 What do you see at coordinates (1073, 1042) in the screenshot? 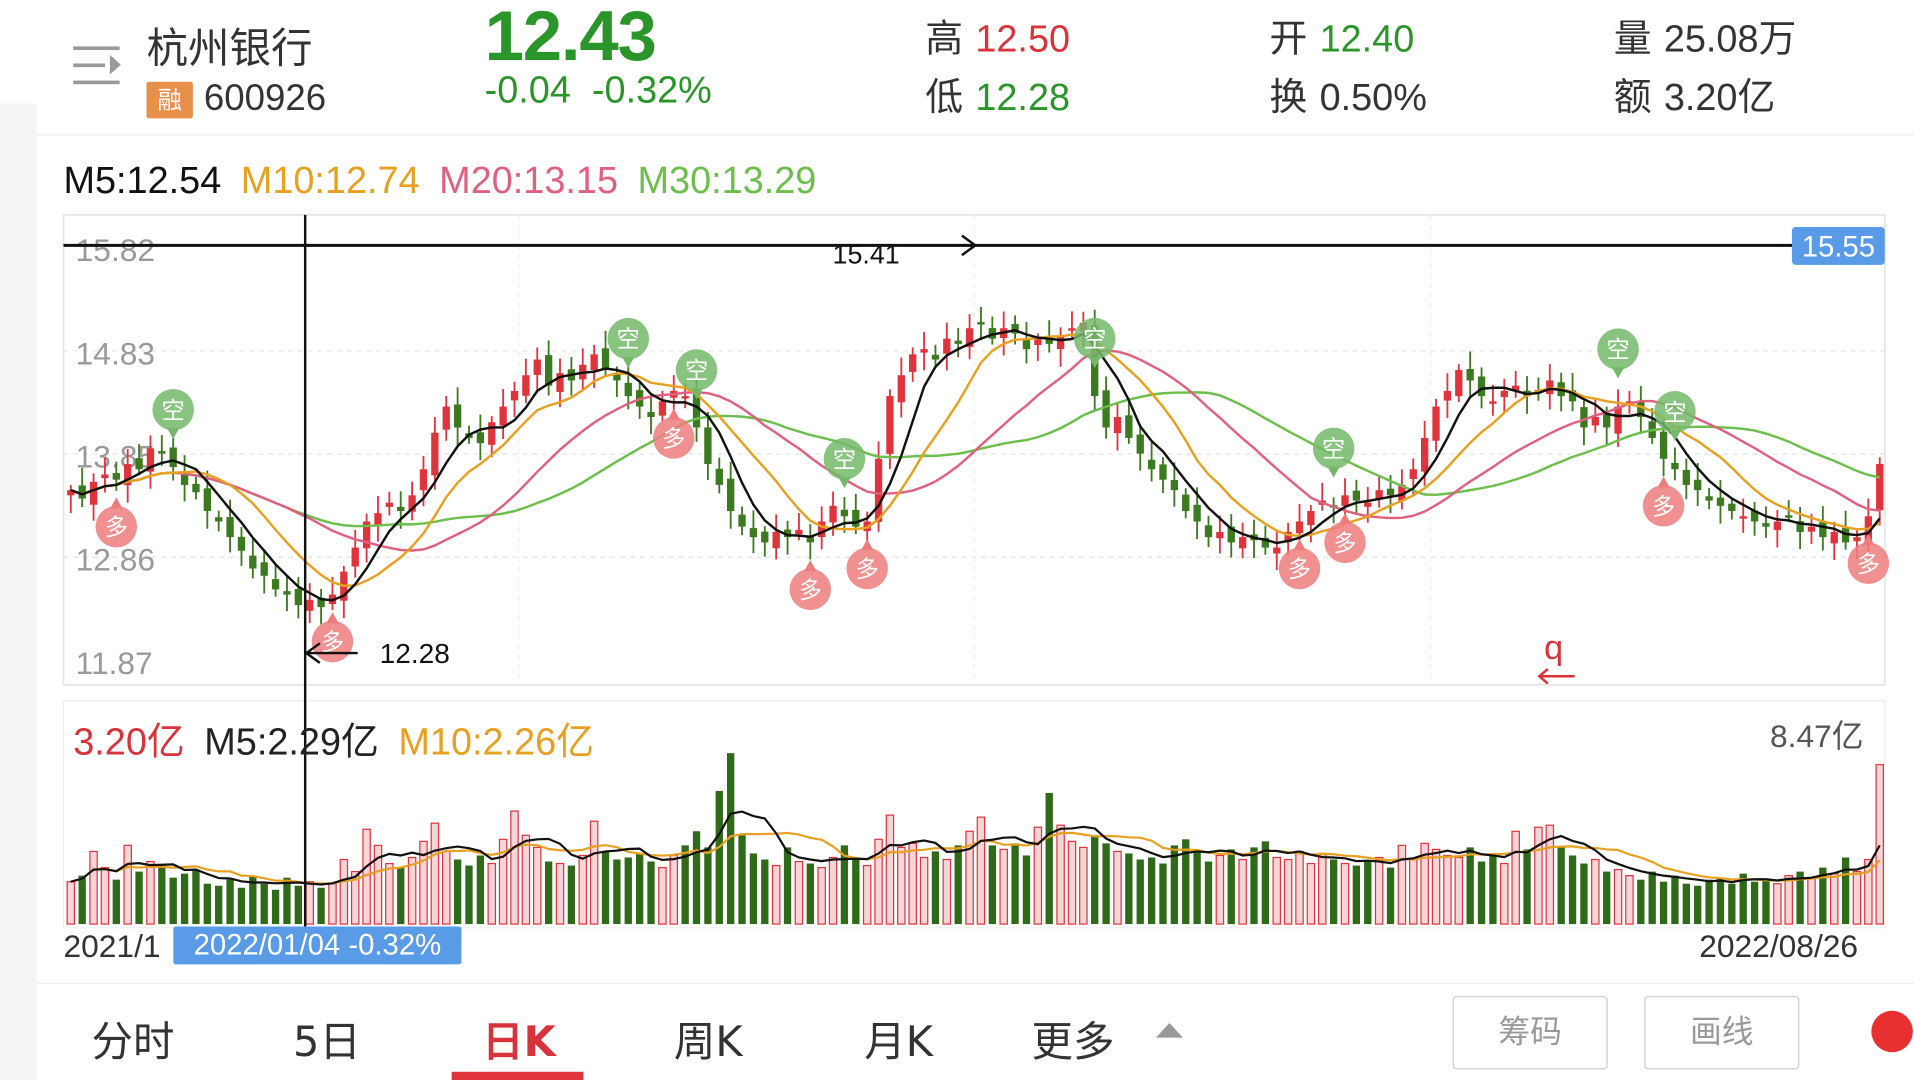
I see `tab-more: 更多` at bounding box center [1073, 1042].